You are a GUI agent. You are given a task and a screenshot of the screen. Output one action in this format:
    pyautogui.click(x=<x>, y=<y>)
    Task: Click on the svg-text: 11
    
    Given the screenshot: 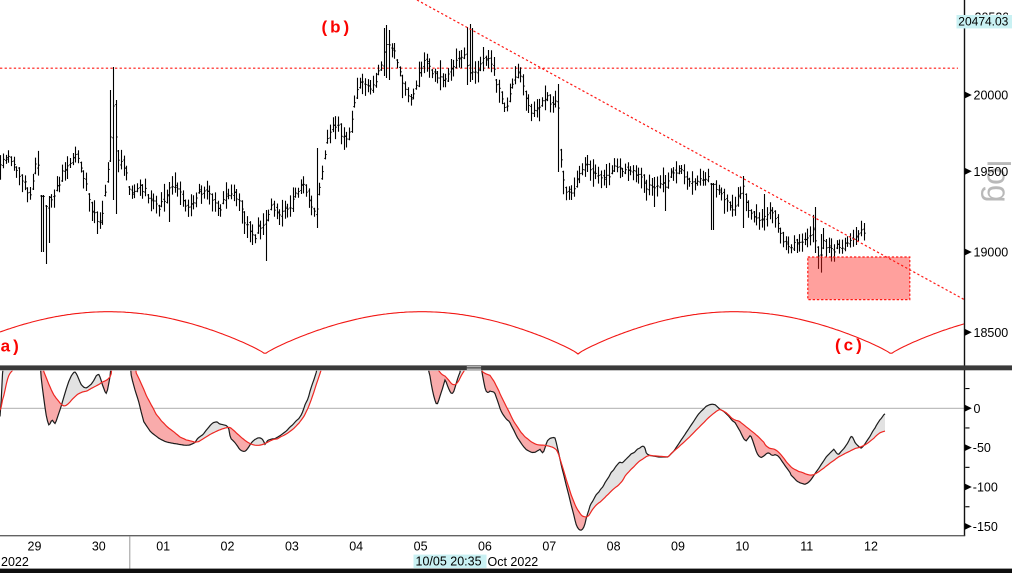 What is the action you would take?
    pyautogui.click(x=806, y=547)
    